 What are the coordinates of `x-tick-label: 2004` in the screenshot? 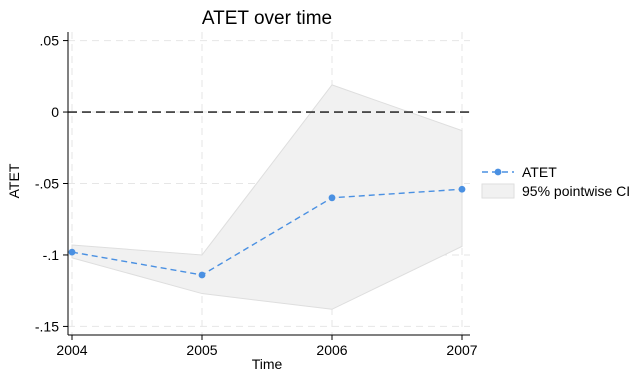 It's located at (71, 350).